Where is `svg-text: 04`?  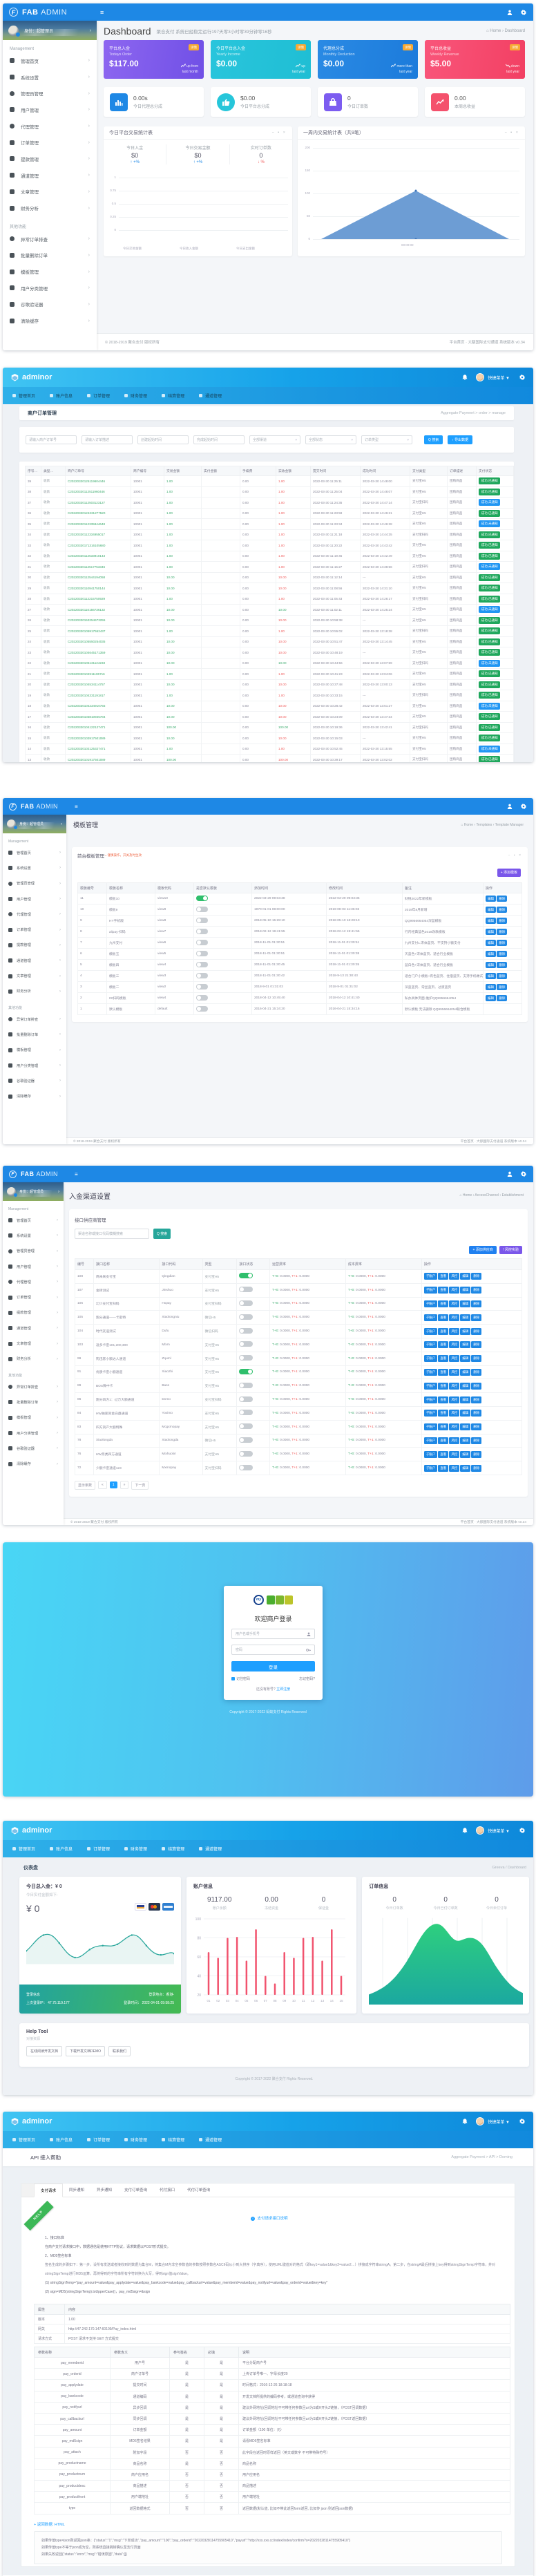 svg-text: 04 is located at coordinates (238, 2000).